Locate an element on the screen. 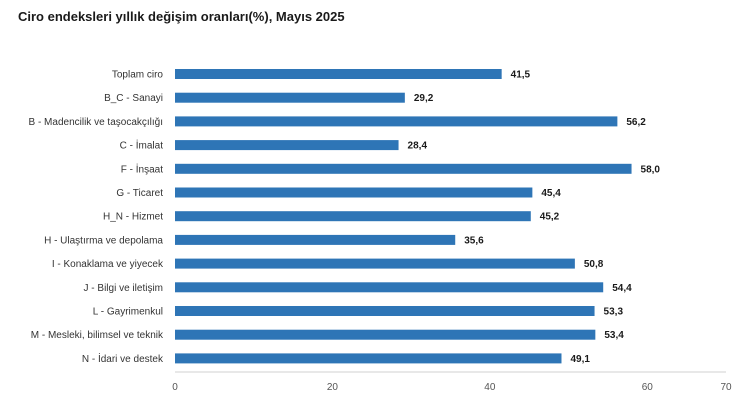  data-label: 41,5 is located at coordinates (521, 75).